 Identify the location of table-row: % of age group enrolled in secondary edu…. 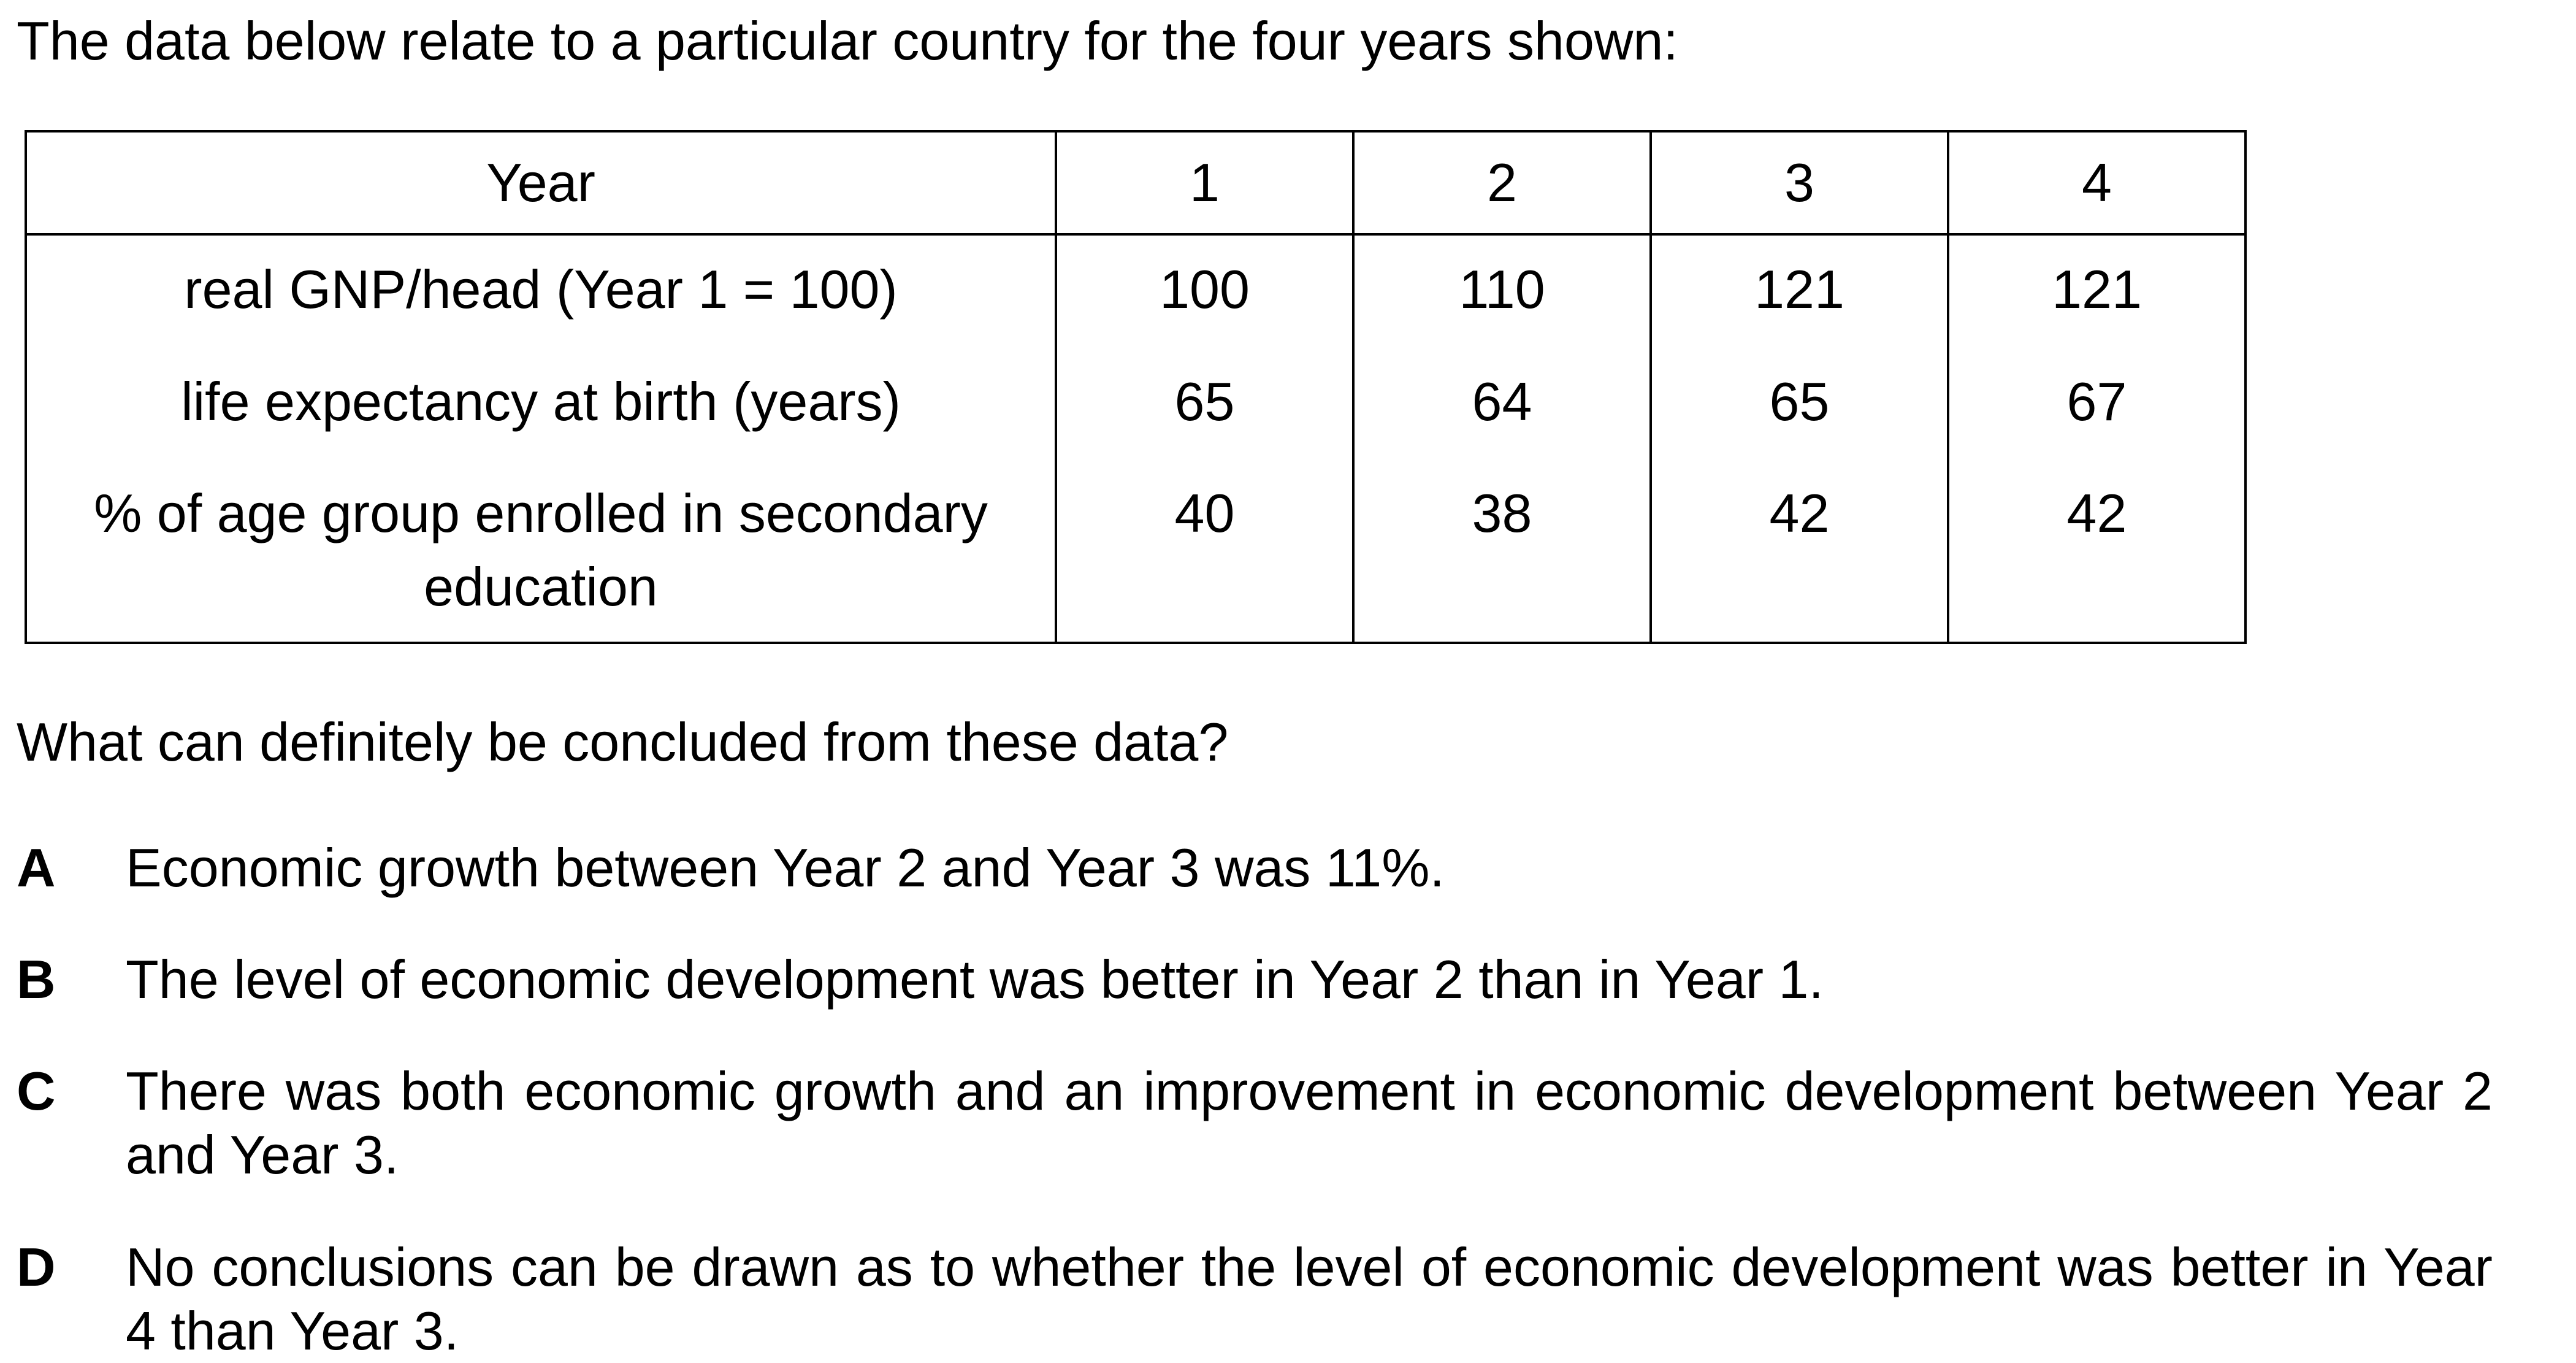
(1136, 560).